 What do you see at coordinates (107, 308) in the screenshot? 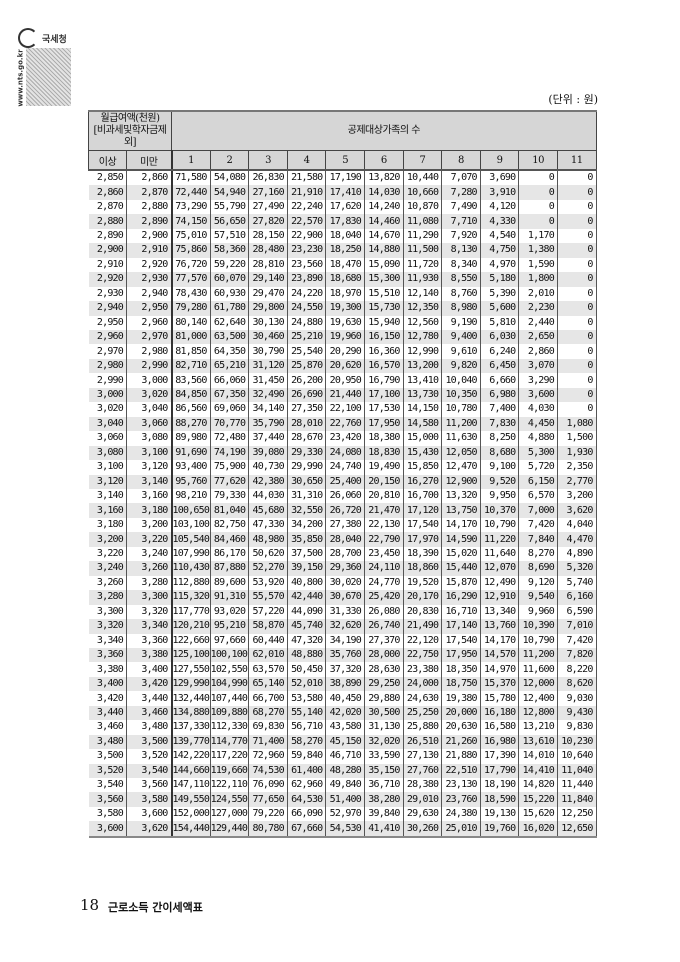
I see `salary-min-cell: 2,940` at bounding box center [107, 308].